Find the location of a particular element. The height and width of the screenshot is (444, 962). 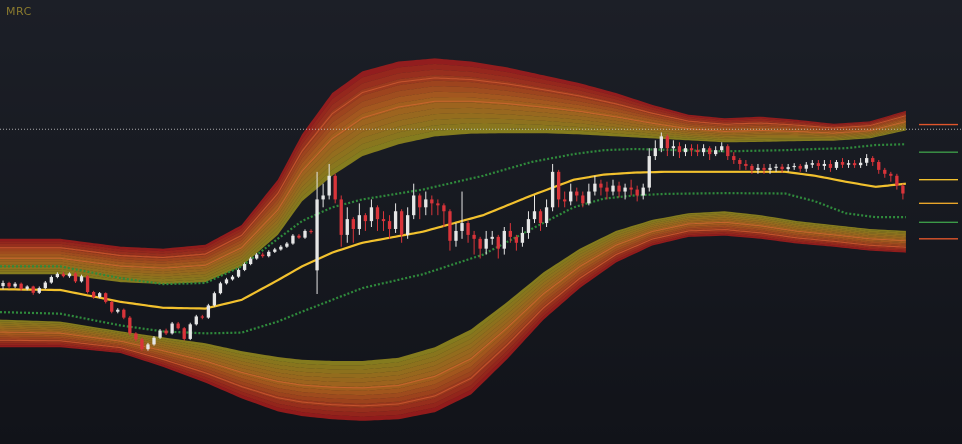

indicator-label: MRC is located at coordinates (19, 11).